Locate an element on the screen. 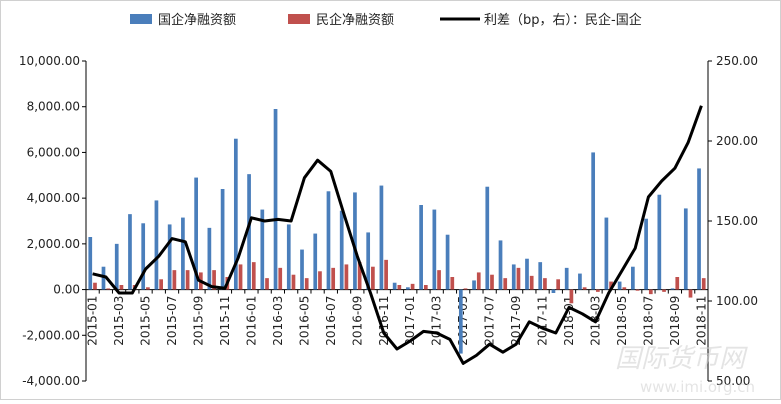 The width and height of the screenshot is (781, 404). legend: 国企净融资额 民企净融资额 利差（bp，右）：民企-国企 is located at coordinates (386, 20).